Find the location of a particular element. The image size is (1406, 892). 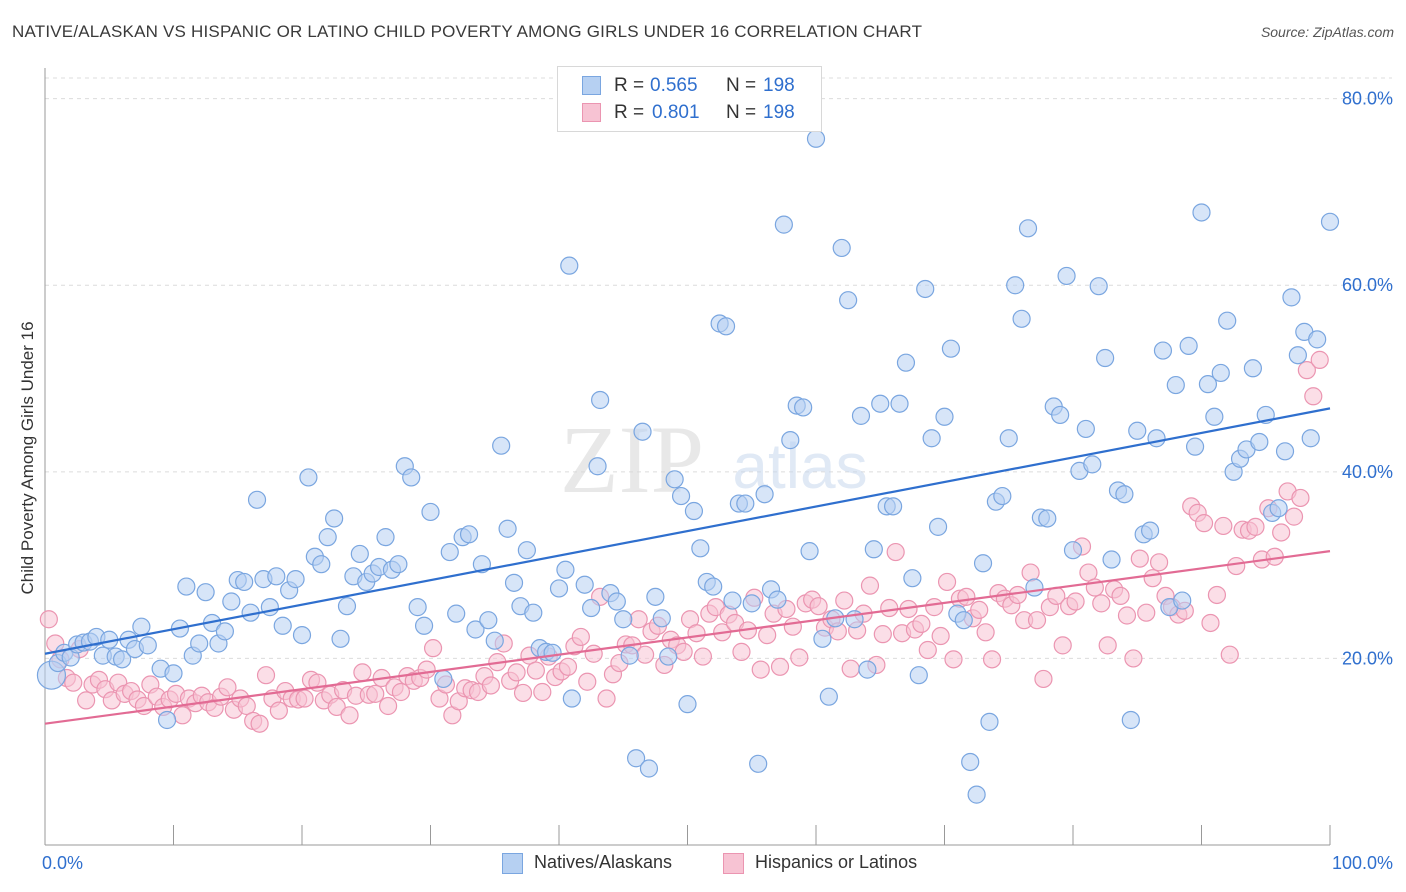

legend-r-value: 0.565 is located at coordinates (674, 85).